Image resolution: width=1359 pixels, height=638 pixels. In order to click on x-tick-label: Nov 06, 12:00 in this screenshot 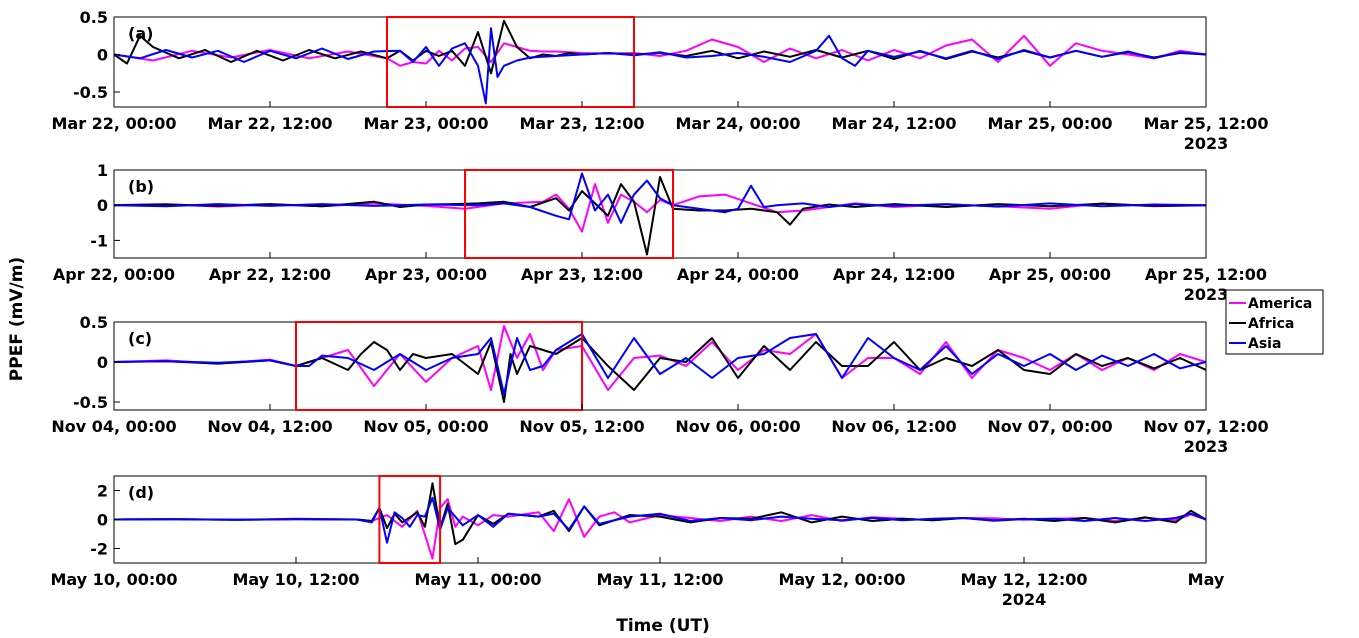, I will do `click(893, 426)`.